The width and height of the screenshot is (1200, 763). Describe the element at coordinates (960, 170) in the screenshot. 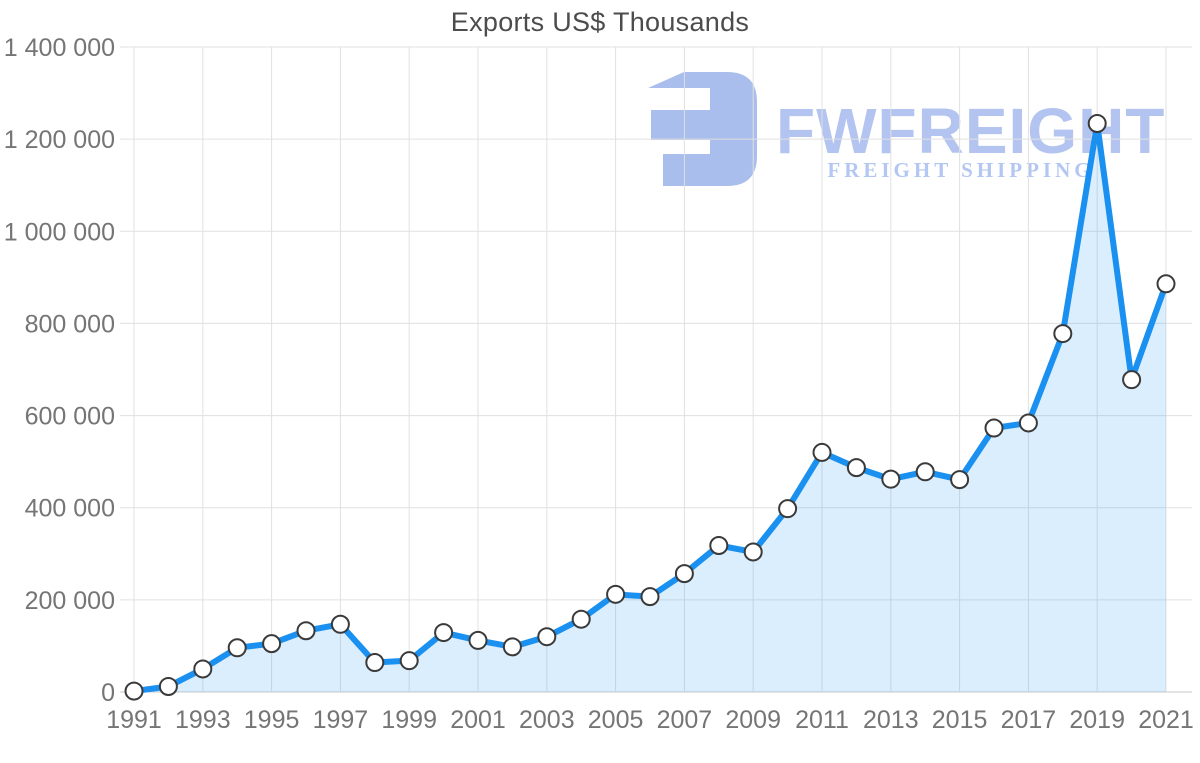

I see `watermark-tagline-text: FREIGHT SHIPPING` at that location.